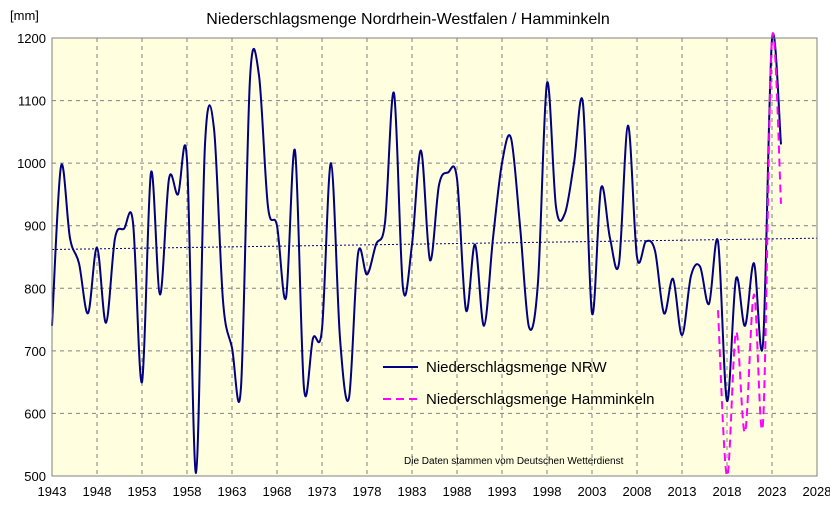  What do you see at coordinates (502, 491) in the screenshot?
I see `x-tick-label: 1993` at bounding box center [502, 491].